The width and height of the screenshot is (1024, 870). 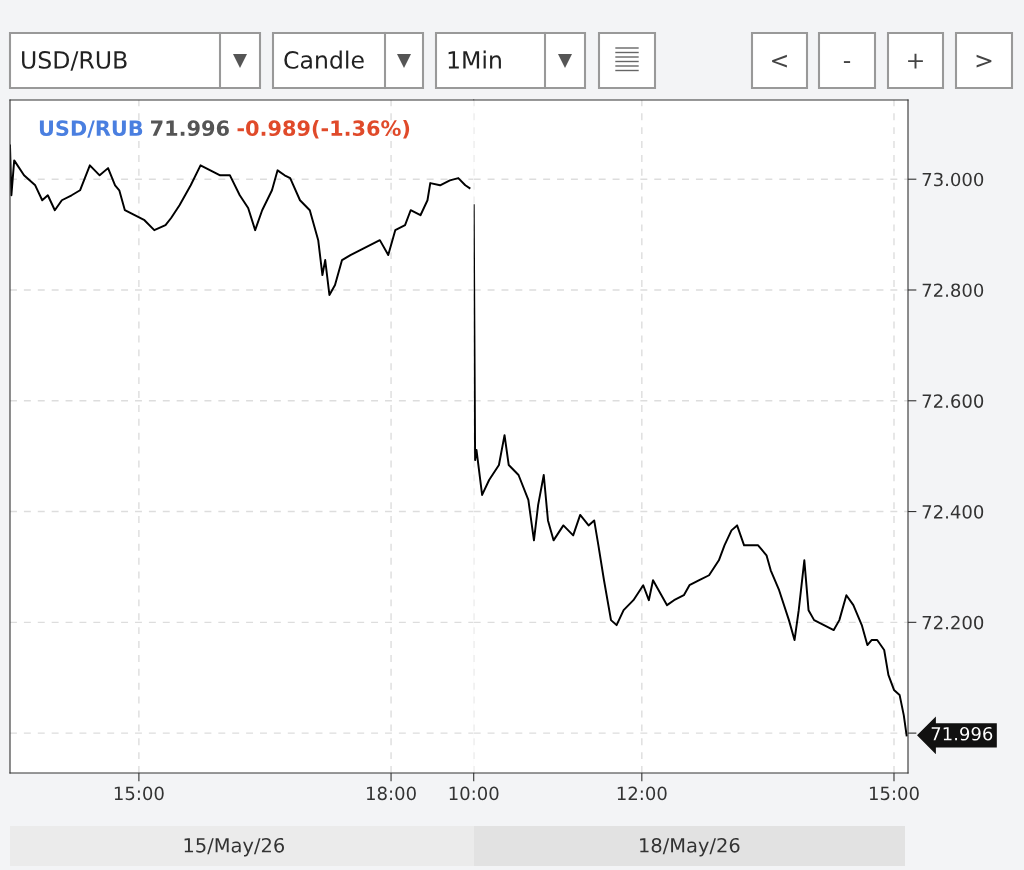 What do you see at coordinates (690, 847) in the screenshot?
I see `text: 18/May/26` at bounding box center [690, 847].